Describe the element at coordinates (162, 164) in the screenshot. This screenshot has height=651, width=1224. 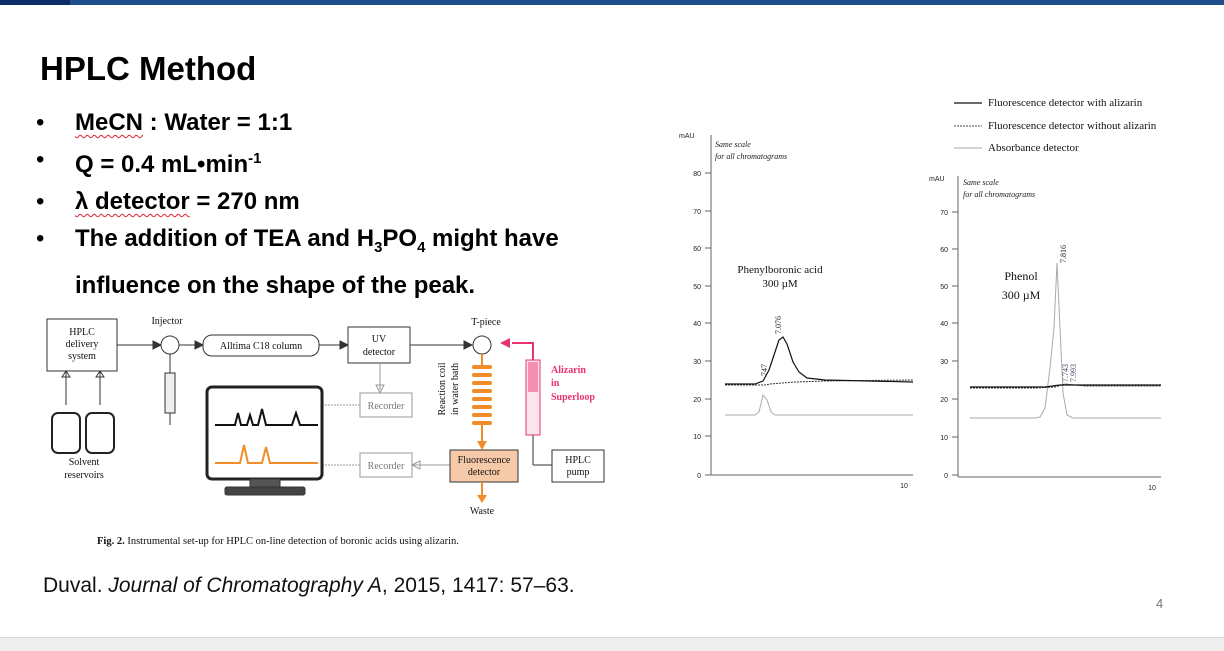
I see `bullet-text: Q = 0.4 mL•min` at that location.